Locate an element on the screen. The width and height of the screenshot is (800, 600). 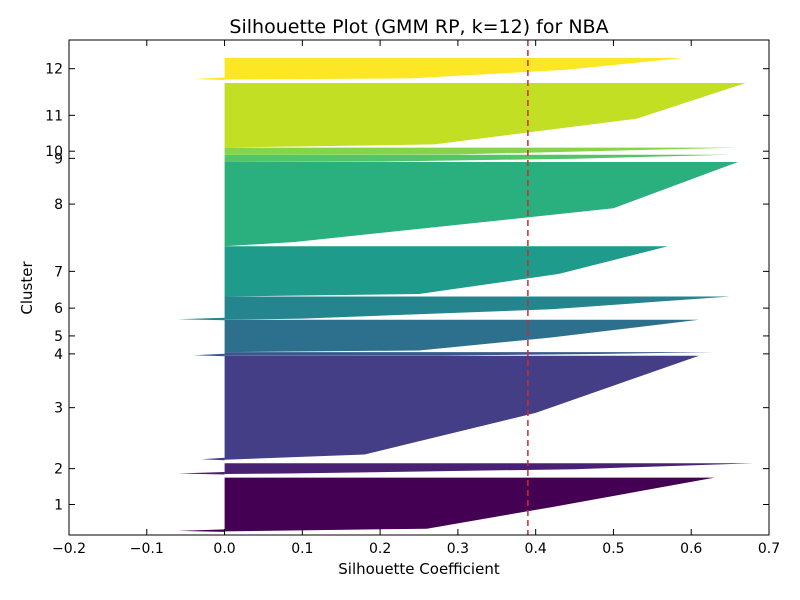
chart-title: Silhouette Plot (GMM RP, k=12) for NBA is located at coordinates (418, 27).